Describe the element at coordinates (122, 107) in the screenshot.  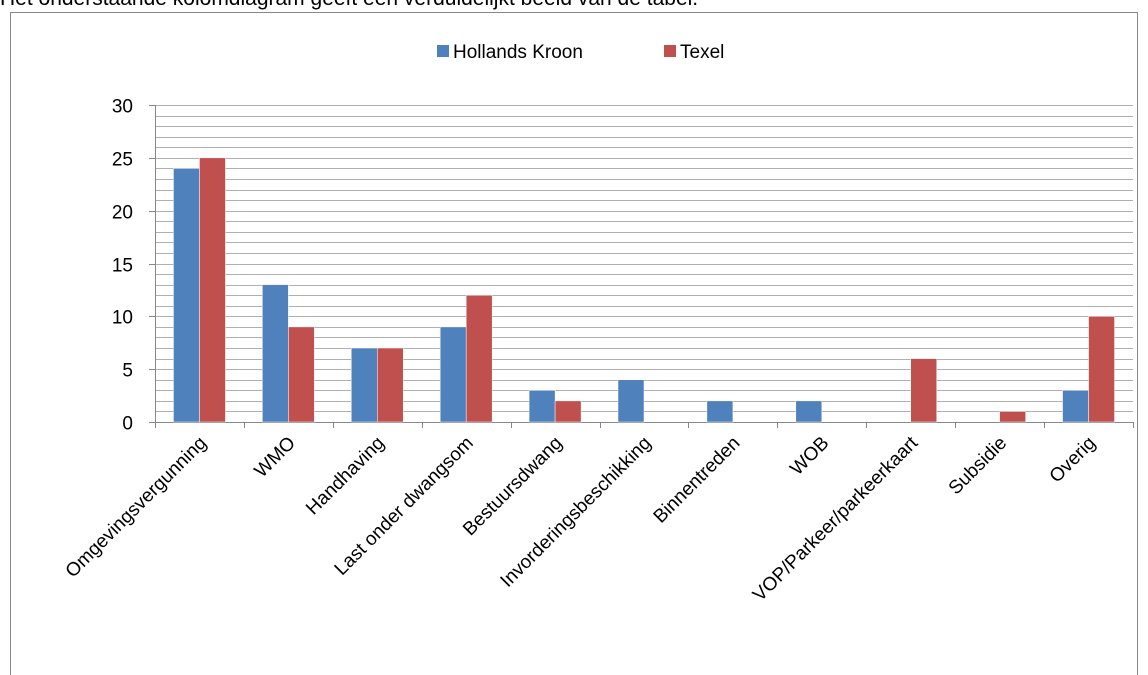
I see `y-tick-label: 30` at that location.